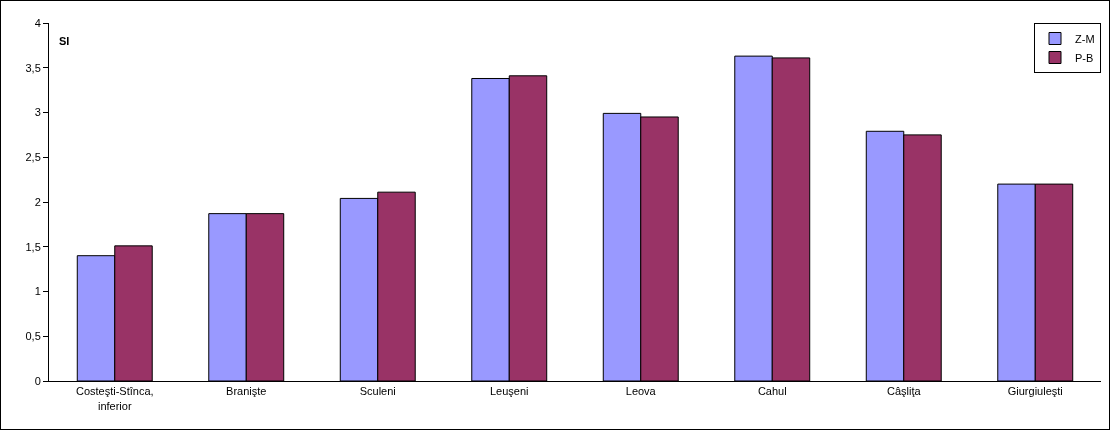 This screenshot has width=1110, height=430. I want to click on legend-label: Z-M, so click(1085, 38).